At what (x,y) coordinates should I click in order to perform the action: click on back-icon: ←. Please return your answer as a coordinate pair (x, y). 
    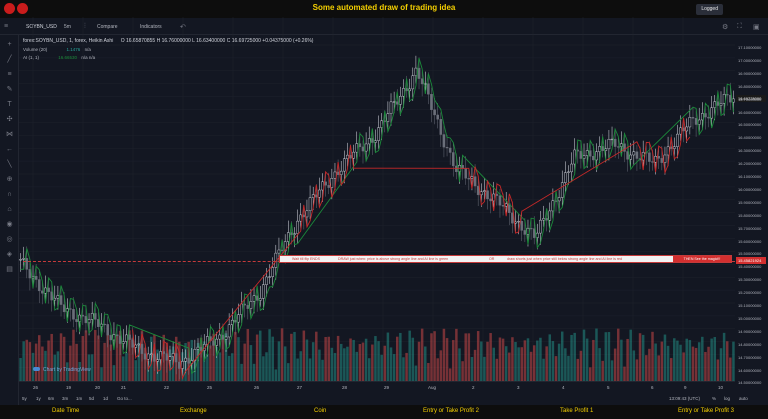
    Looking at the image, I should click on (9, 149).